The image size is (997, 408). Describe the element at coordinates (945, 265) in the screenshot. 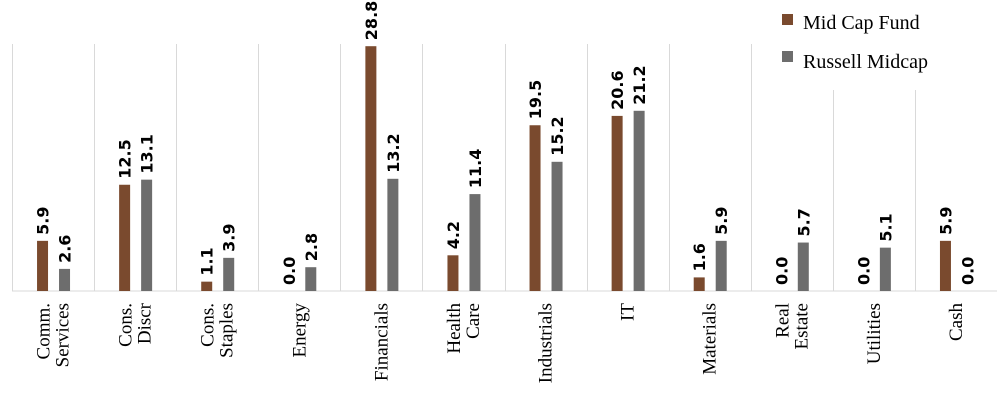

I see `bar-mid-cap-fund-cash` at that location.